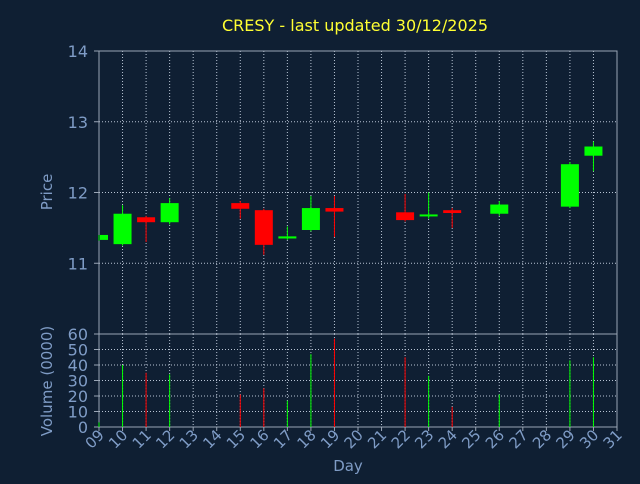 The height and width of the screenshot is (484, 640). Describe the element at coordinates (78, 381) in the screenshot. I see `volume-tick-label: 30` at that location.